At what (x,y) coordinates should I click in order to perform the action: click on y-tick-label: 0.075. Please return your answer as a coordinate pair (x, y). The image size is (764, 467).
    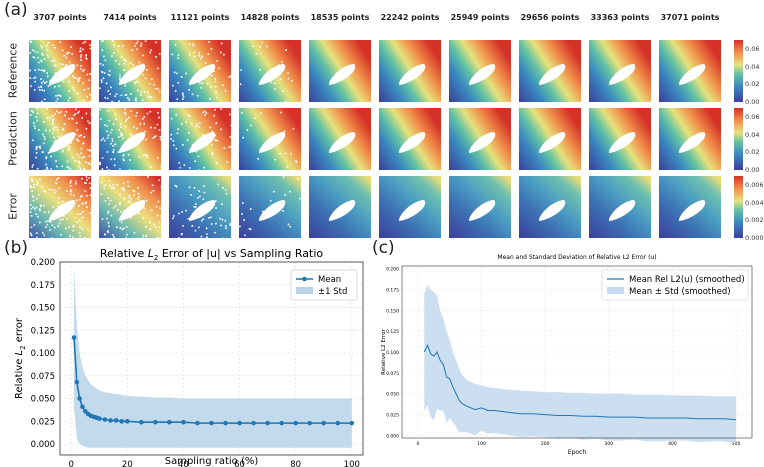
    Looking at the image, I should click on (392, 374).